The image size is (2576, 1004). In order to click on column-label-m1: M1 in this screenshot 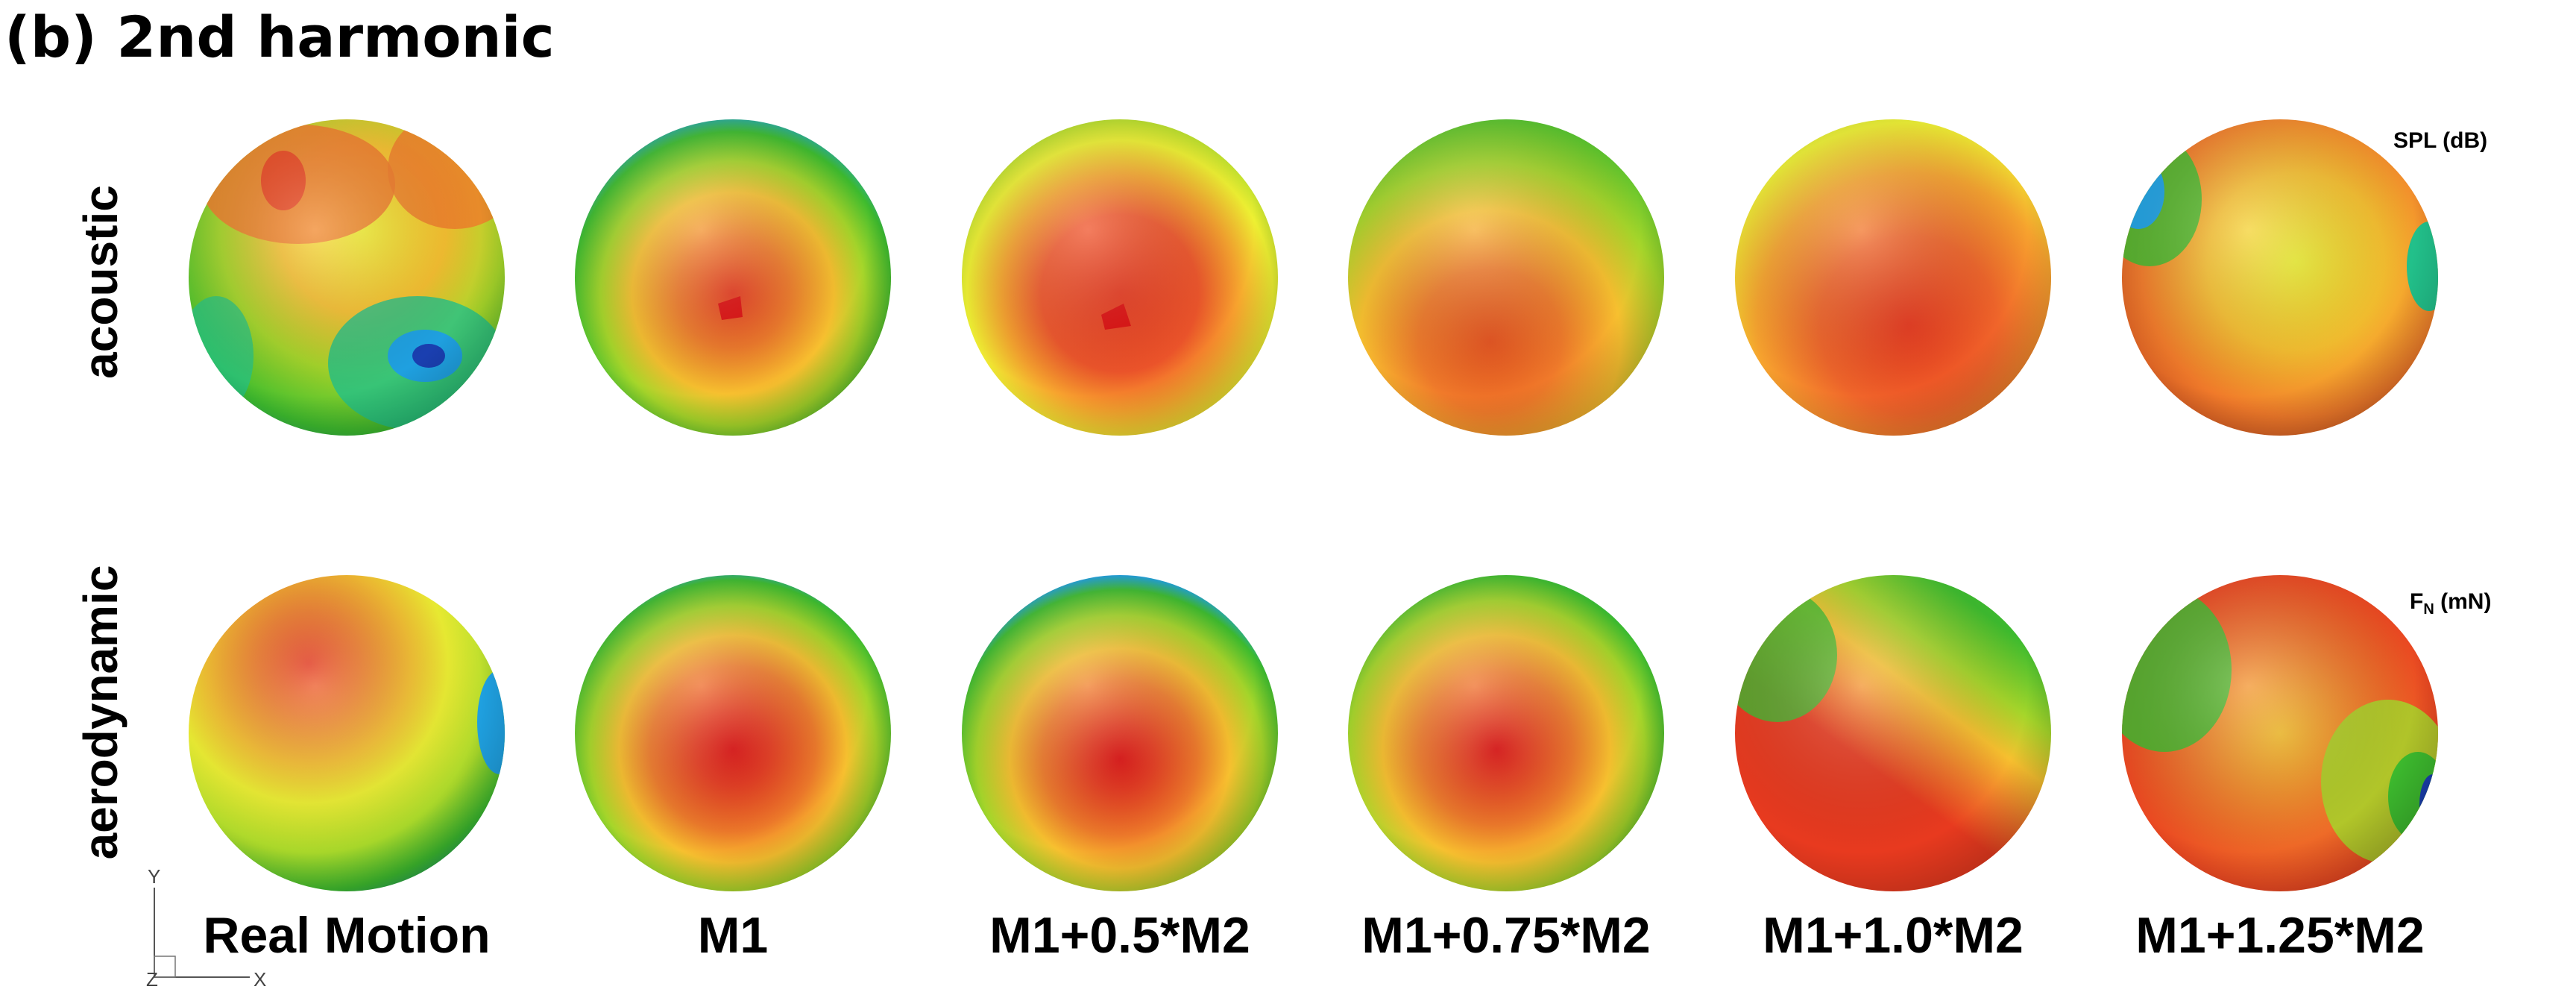, I will do `click(733, 935)`.